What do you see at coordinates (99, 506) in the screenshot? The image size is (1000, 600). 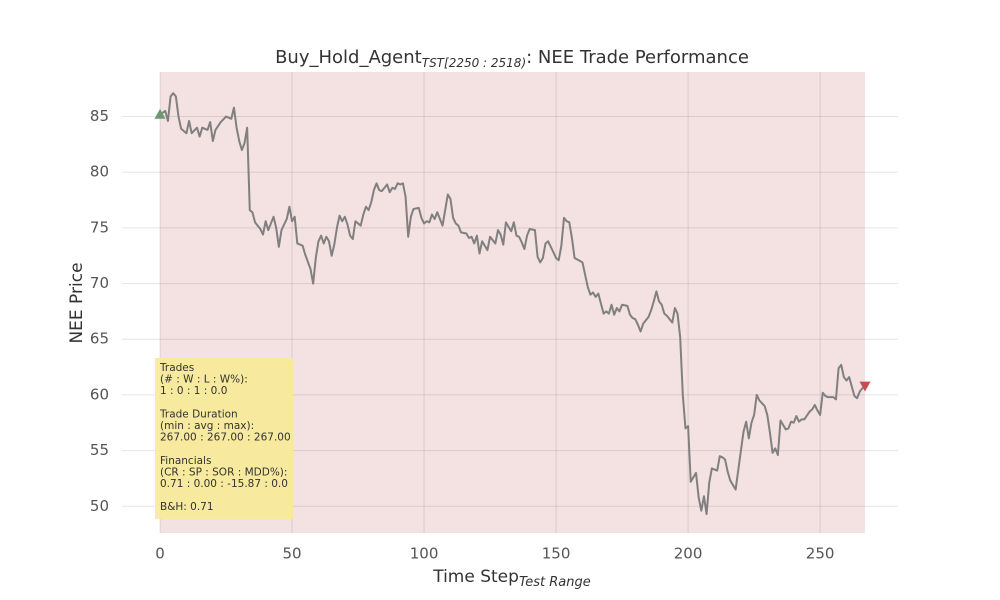 I see `y-tick-label: 50` at bounding box center [99, 506].